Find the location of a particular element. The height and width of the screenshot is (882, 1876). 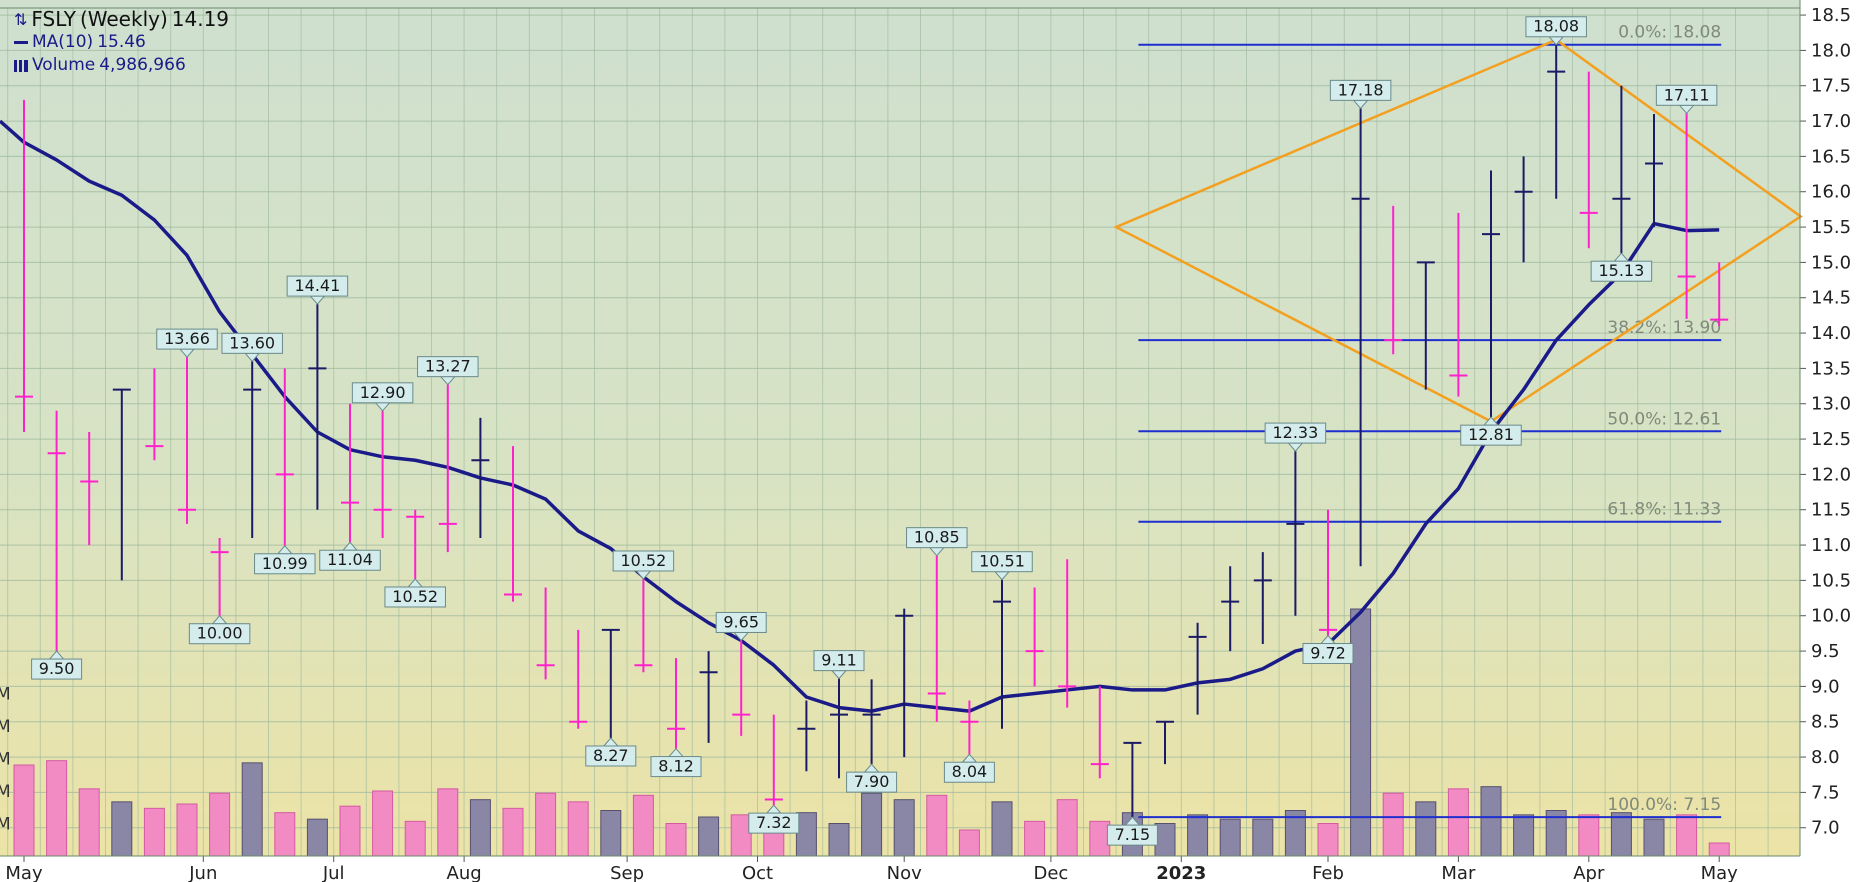

x-tick-label: Jul is located at coordinates (333, 872).